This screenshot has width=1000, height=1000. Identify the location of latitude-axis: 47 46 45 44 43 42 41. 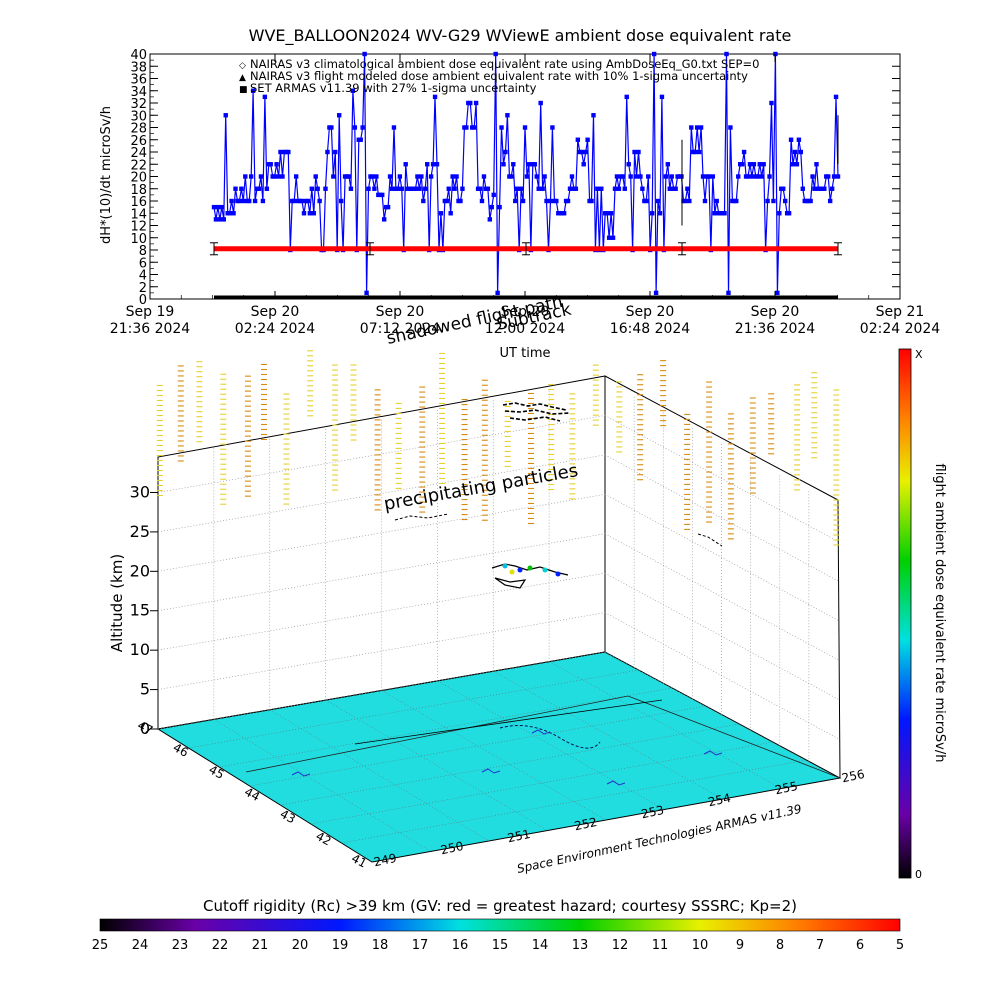
(252, 794).